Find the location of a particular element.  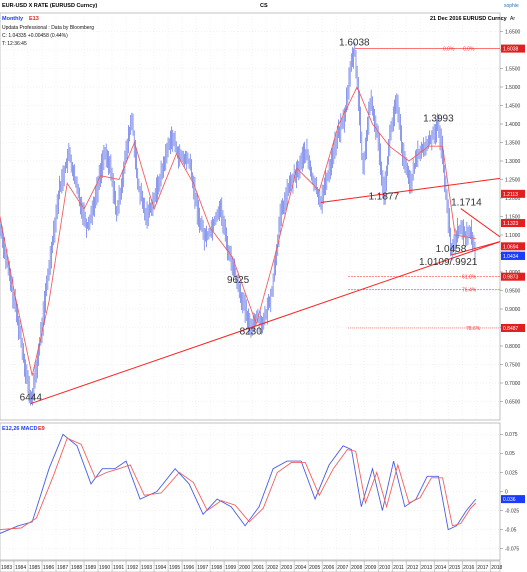

price-y-tick-label: 0.9500 is located at coordinates (513, 291).